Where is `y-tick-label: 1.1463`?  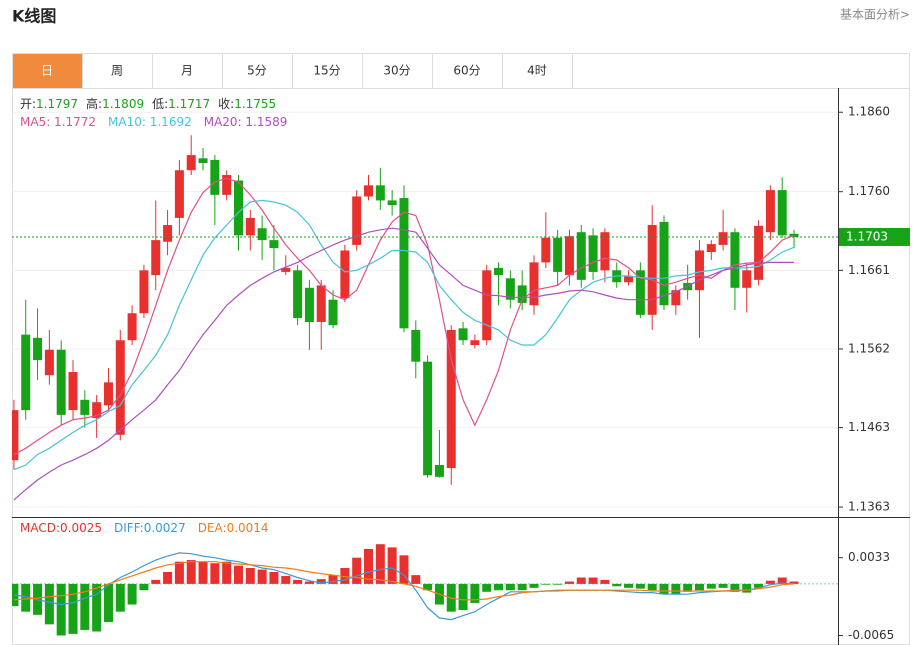
y-tick-label: 1.1463 is located at coordinates (869, 427).